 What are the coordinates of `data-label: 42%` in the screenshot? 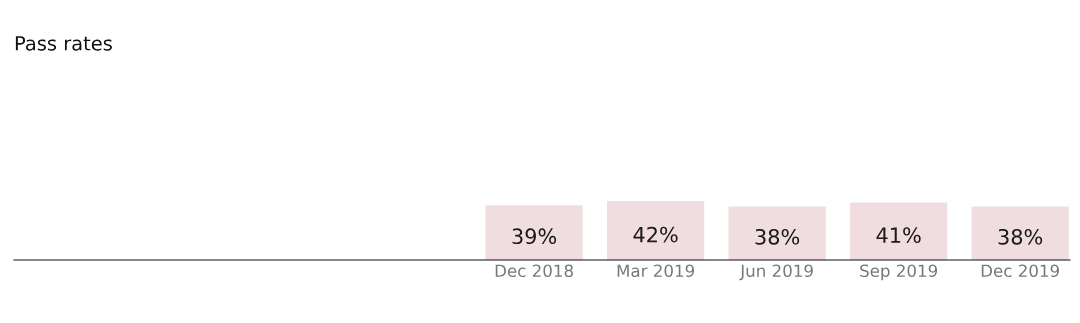 It's located at (655, 234).